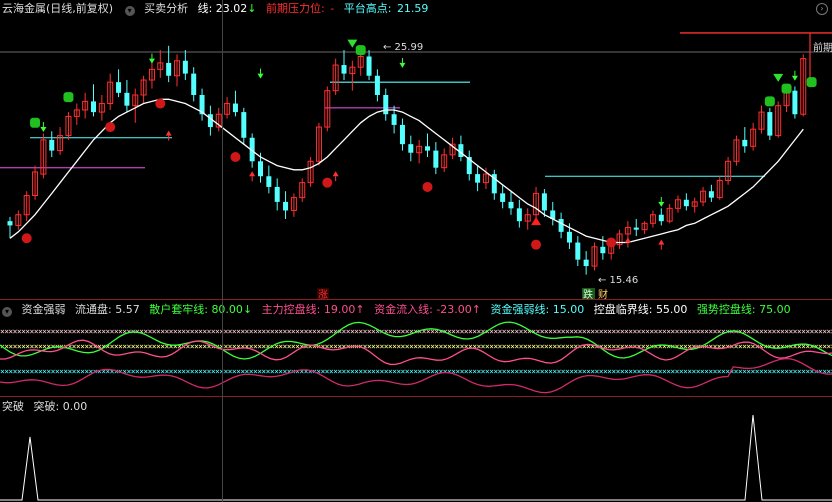 This screenshot has height=502, width=832. What do you see at coordinates (416, 340) in the screenshot?
I see `retail-trap-line` at bounding box center [416, 340].